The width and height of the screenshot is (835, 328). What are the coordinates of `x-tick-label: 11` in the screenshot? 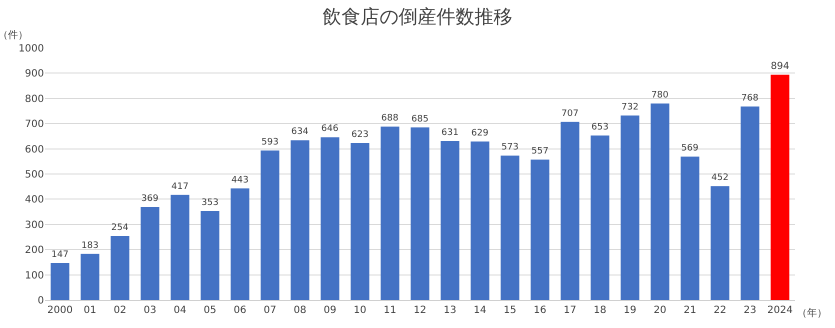 It's located at (390, 310).